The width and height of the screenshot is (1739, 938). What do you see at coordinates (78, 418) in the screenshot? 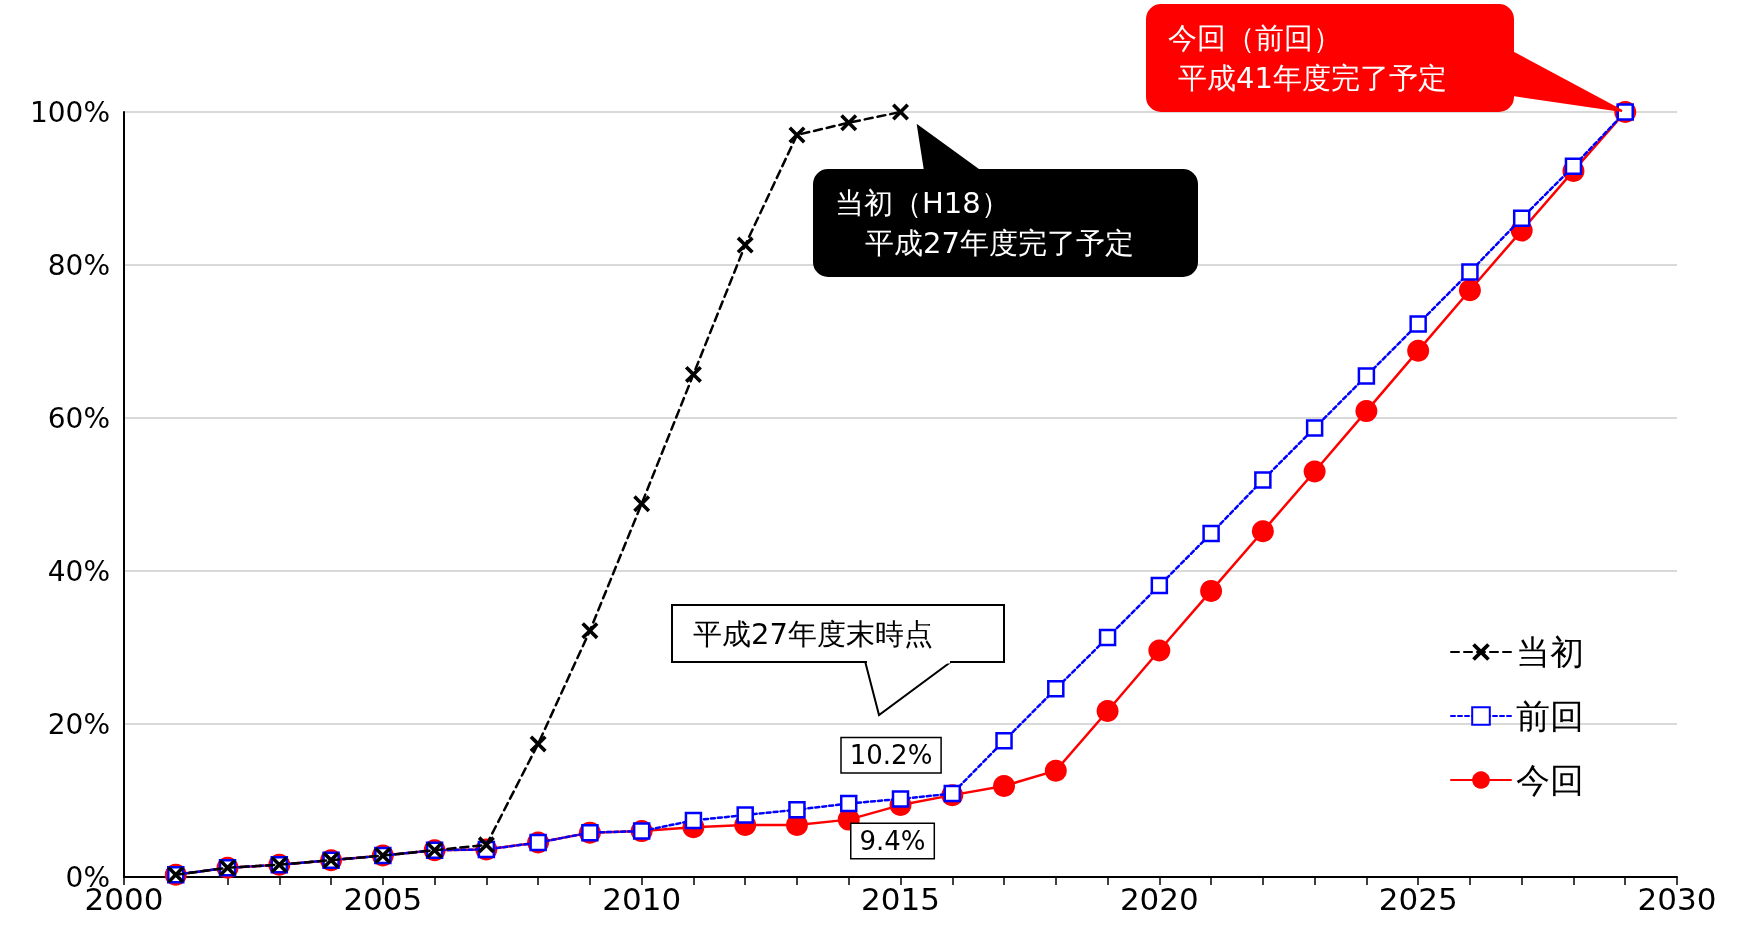
I see `y-tick-label: 60%` at bounding box center [78, 418].